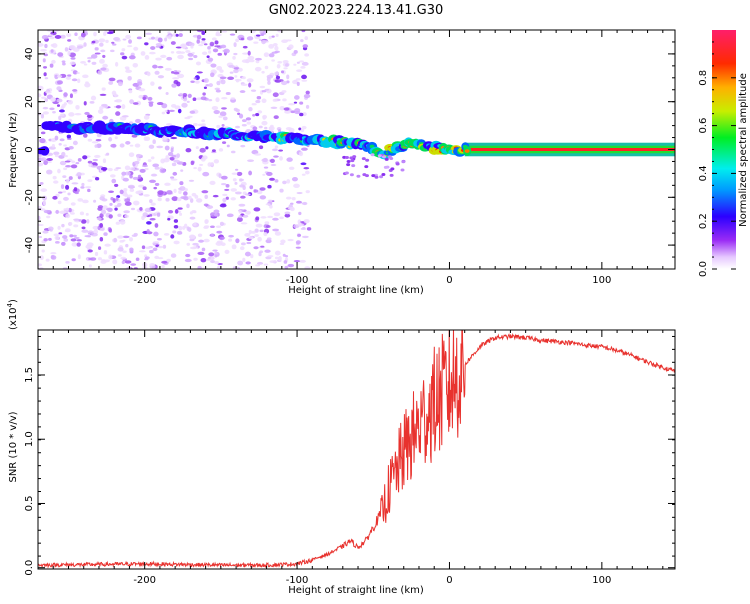 This screenshot has height=604, width=750. Describe the element at coordinates (13, 150) in the screenshot. I see `spectrogram-ylabel: Frequency (Hz)` at that location.